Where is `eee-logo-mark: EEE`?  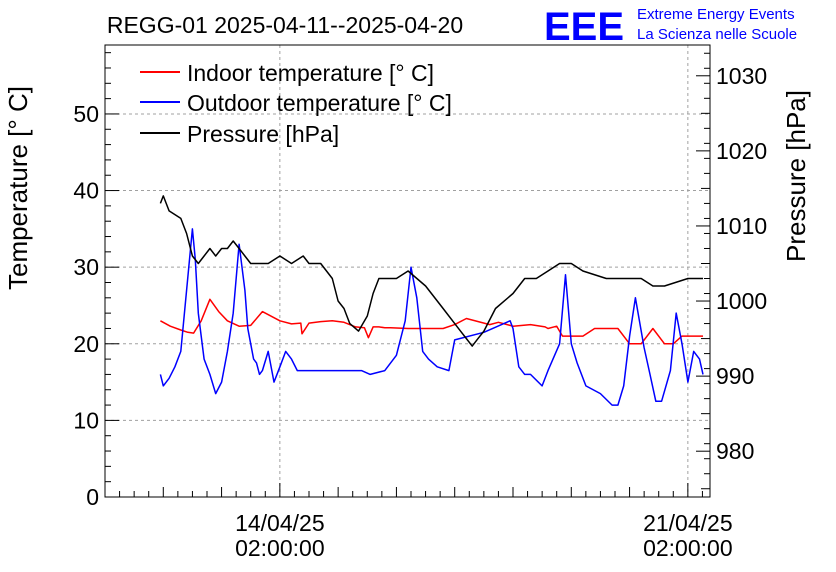
eee-logo-mark: EEE is located at coordinates (584, 27).